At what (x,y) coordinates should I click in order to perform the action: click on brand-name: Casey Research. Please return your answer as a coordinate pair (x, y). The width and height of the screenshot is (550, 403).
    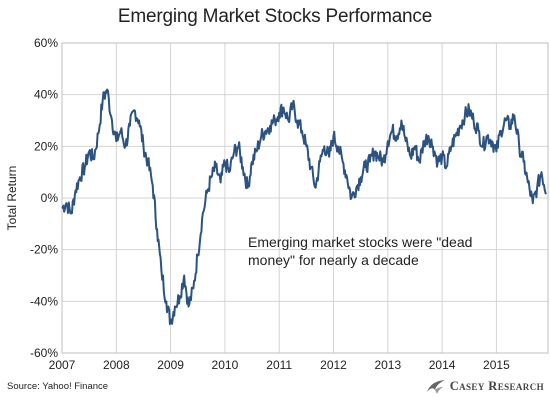
    Looking at the image, I should click on (496, 386).